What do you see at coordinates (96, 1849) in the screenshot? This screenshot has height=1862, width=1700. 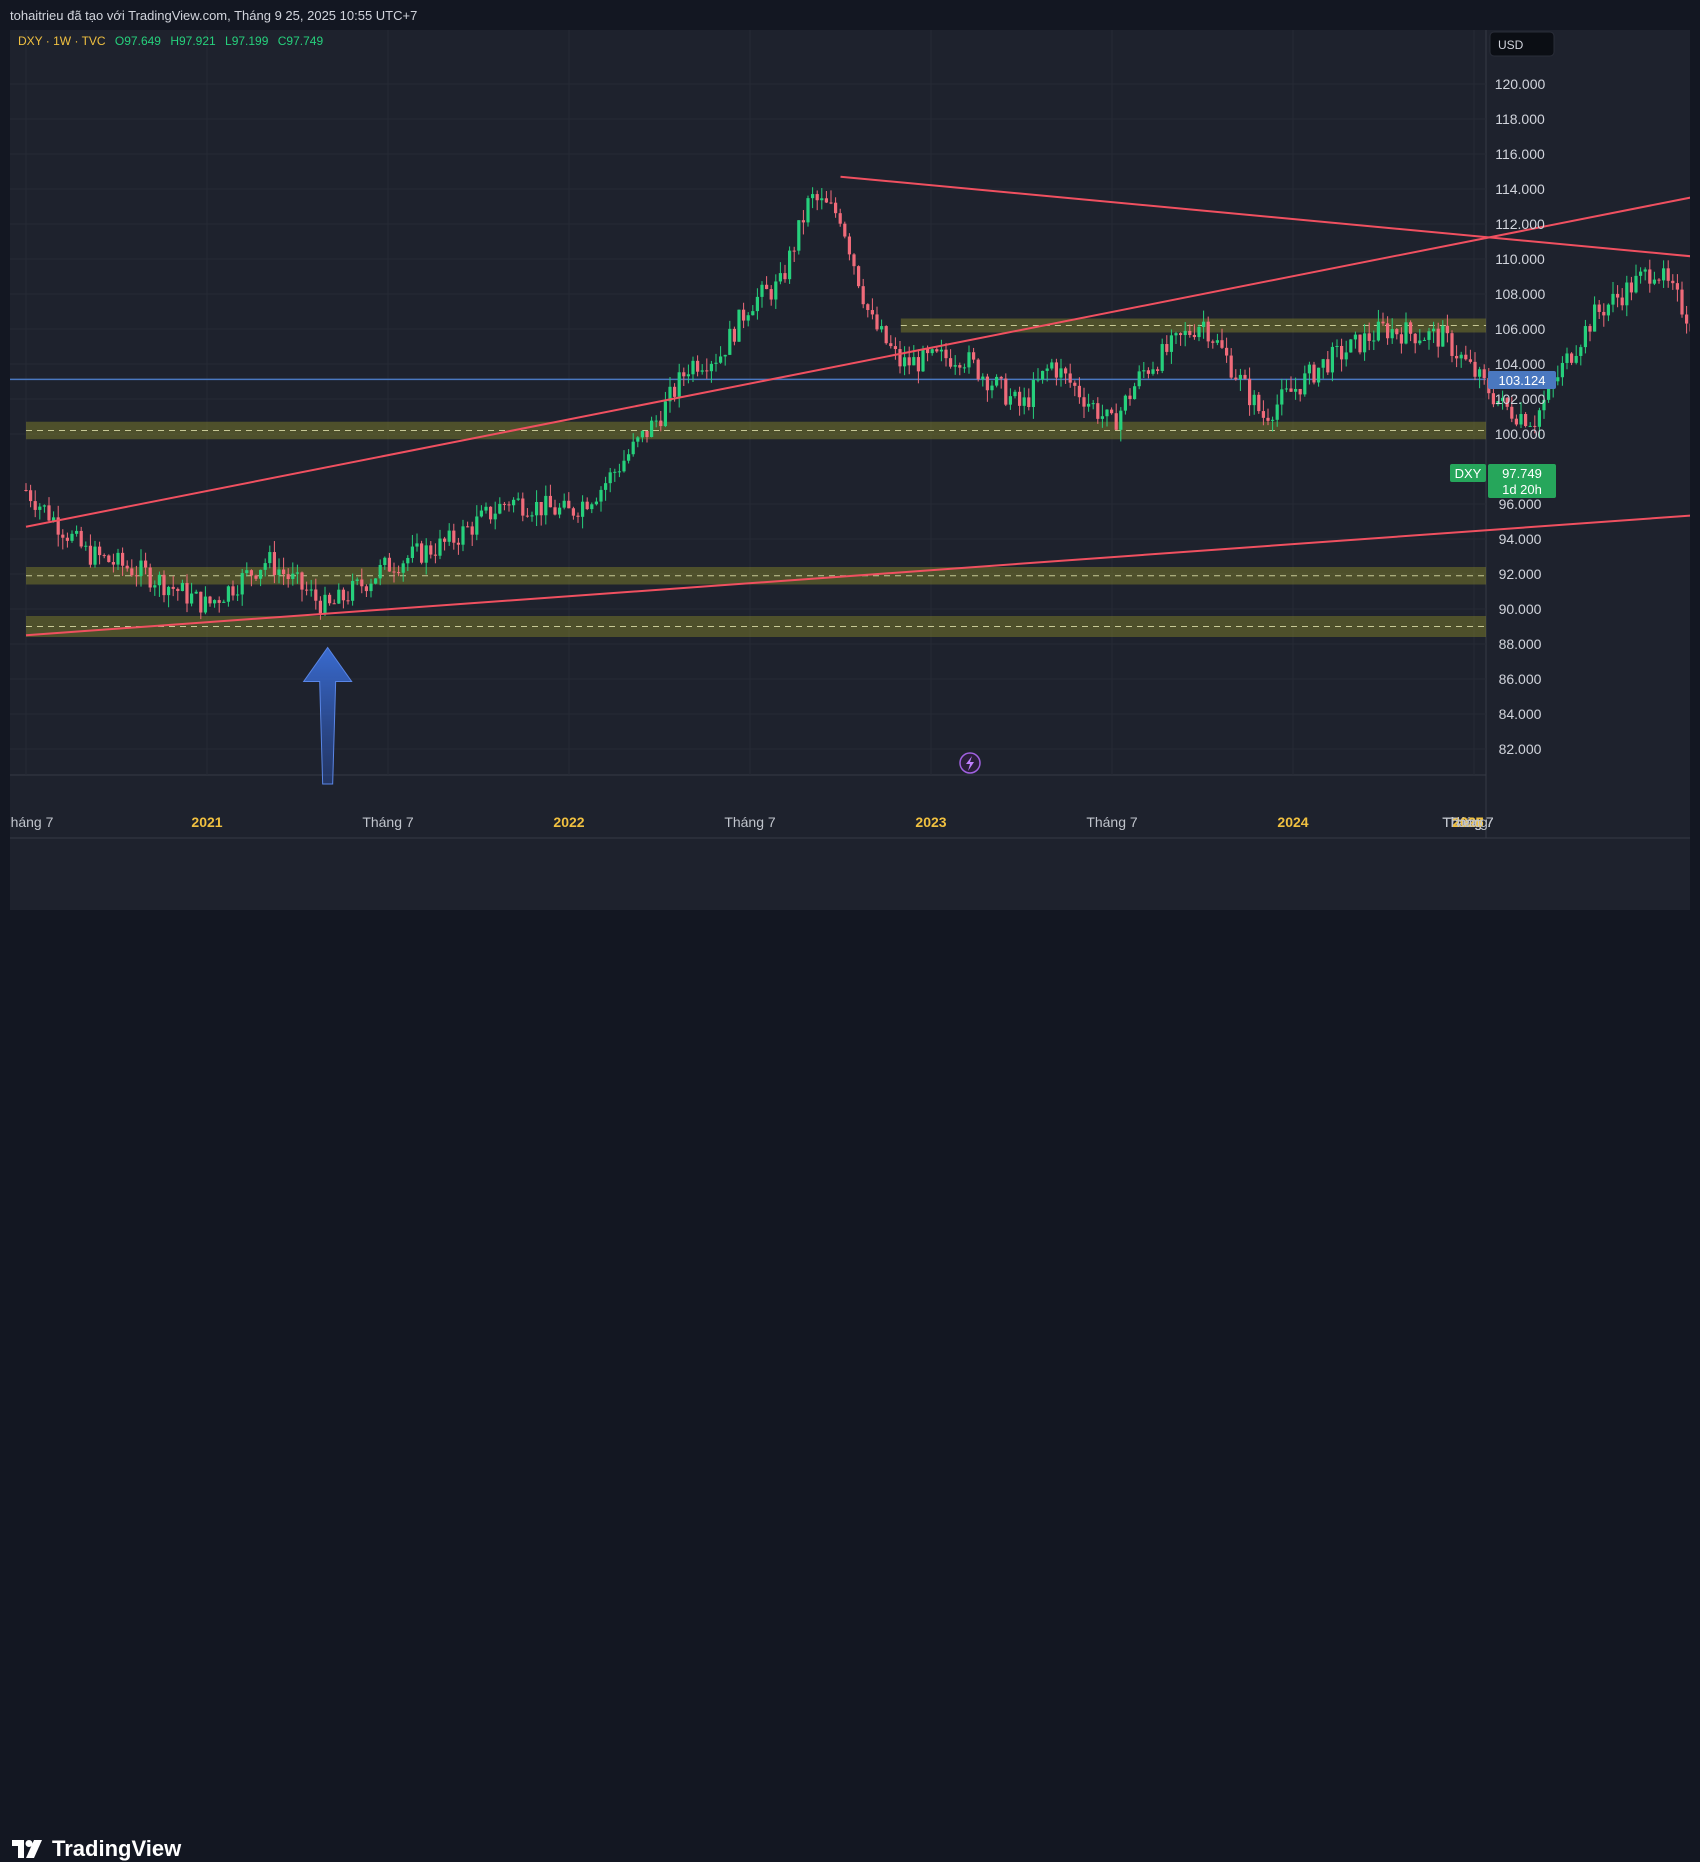 I see `tradingview-logo: TradingView` at bounding box center [96, 1849].